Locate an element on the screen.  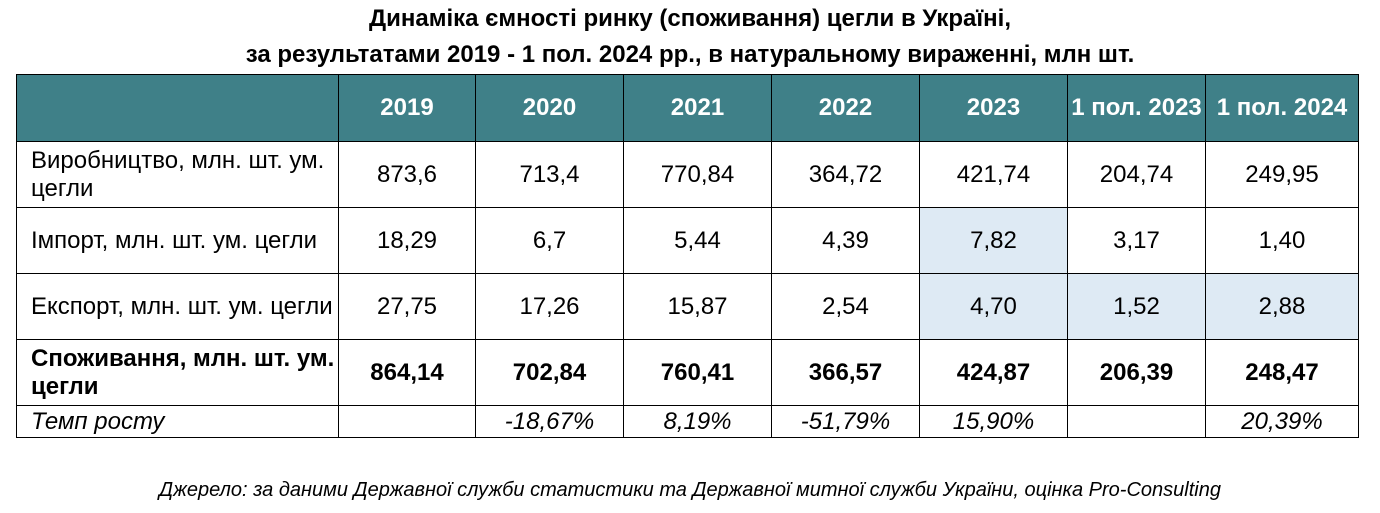
table-cell: 20,39% is located at coordinates (1282, 421).